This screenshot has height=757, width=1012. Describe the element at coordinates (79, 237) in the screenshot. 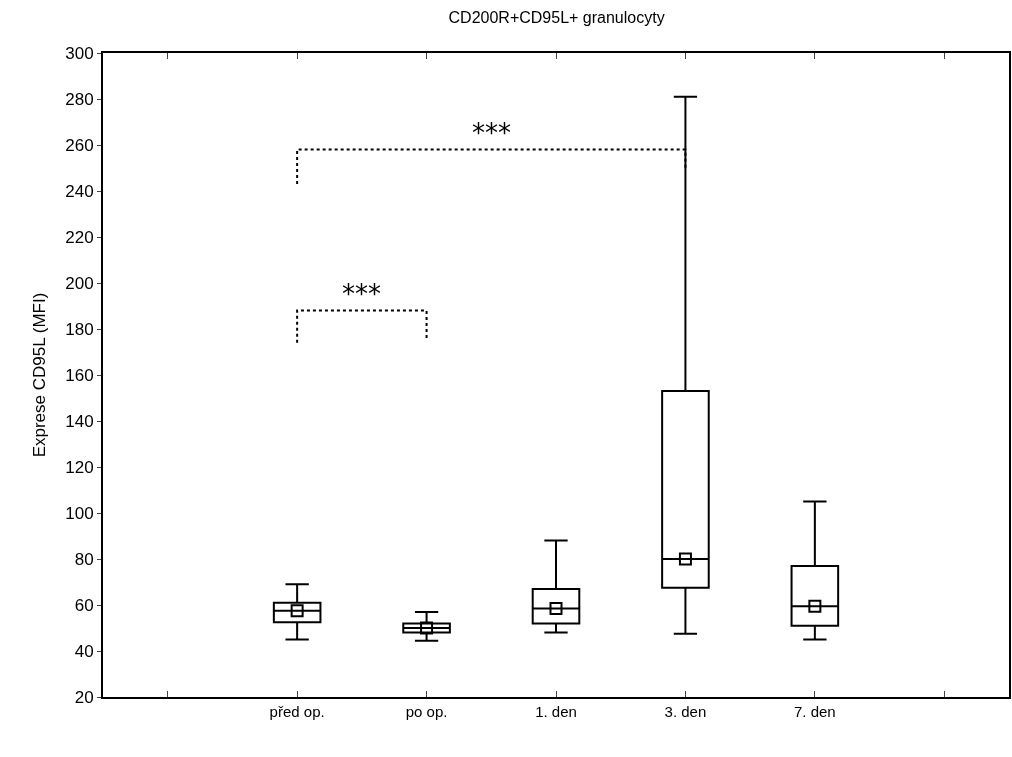

I see `y-tick-label: 220` at that location.